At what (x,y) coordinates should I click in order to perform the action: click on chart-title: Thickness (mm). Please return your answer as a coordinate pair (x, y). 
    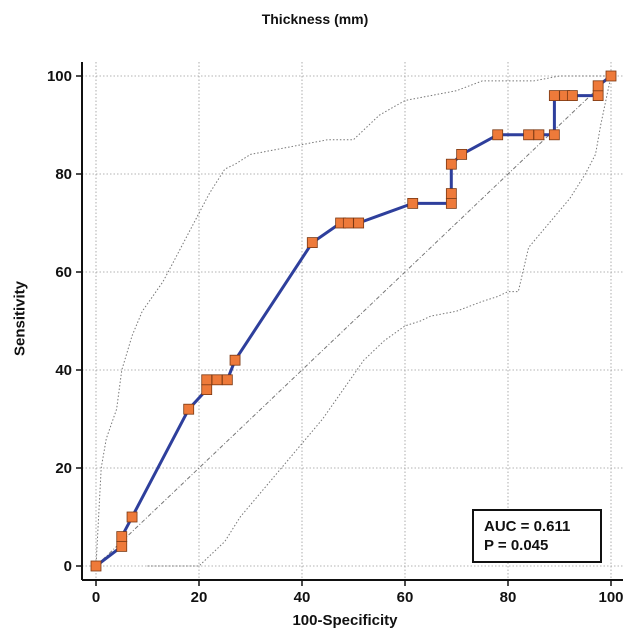
    Looking at the image, I should click on (315, 19).